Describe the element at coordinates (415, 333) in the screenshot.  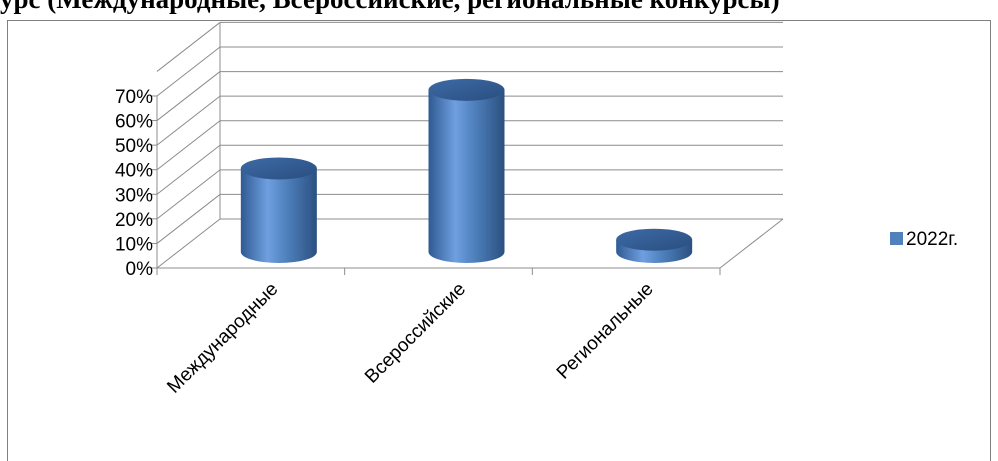
I see `x-category-label: Всероссийские` at that location.